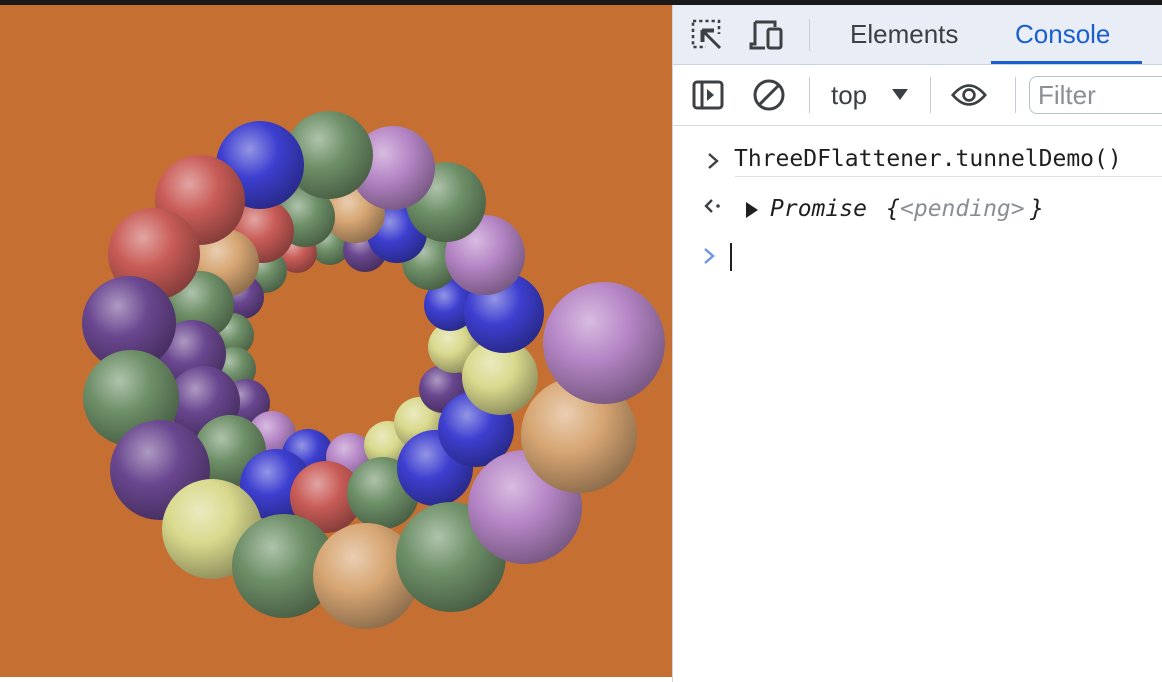 This screenshot has width=1162, height=682. Describe the element at coordinates (708, 95) in the screenshot. I see `sidebar-toggle-icon` at that location.